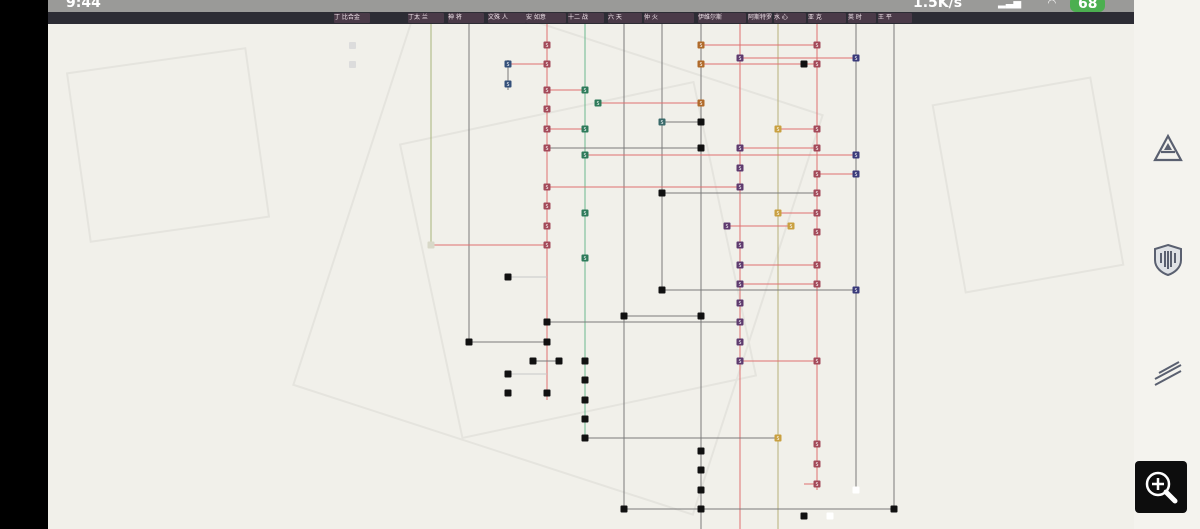 The width and height of the screenshot is (1200, 529). I want to click on tab-12: 亚 克, so click(827, 18).